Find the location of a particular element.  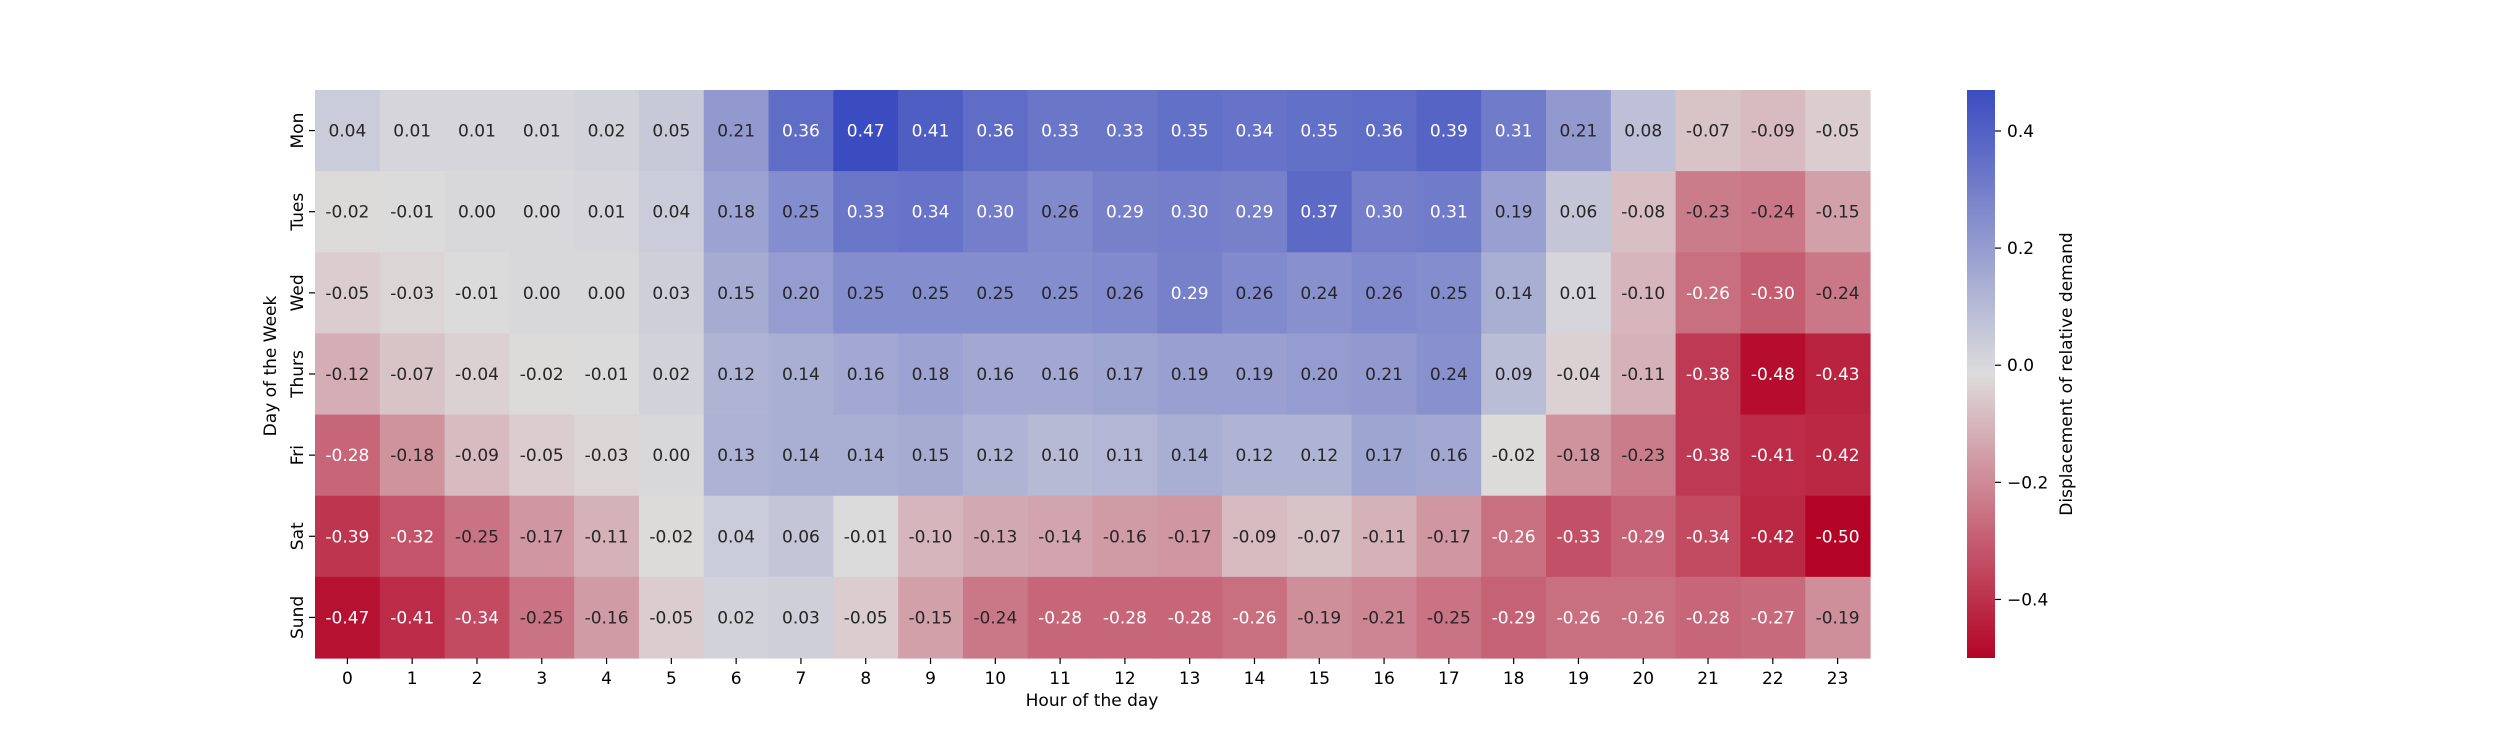

cell-value-label: -0.12 is located at coordinates (347, 375).